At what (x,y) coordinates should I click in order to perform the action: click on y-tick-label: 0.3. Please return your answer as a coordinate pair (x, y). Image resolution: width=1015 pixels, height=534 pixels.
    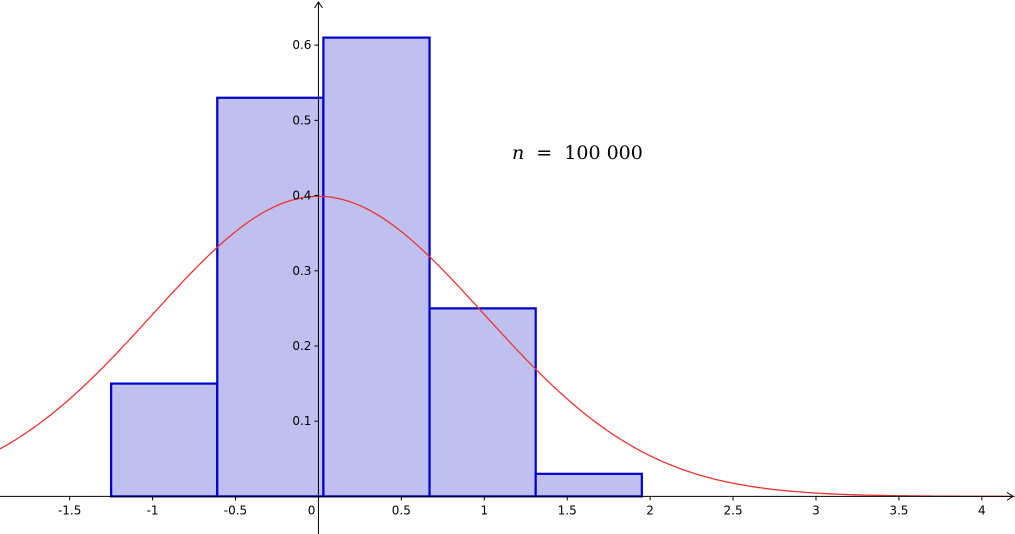
    Looking at the image, I should click on (301, 271).